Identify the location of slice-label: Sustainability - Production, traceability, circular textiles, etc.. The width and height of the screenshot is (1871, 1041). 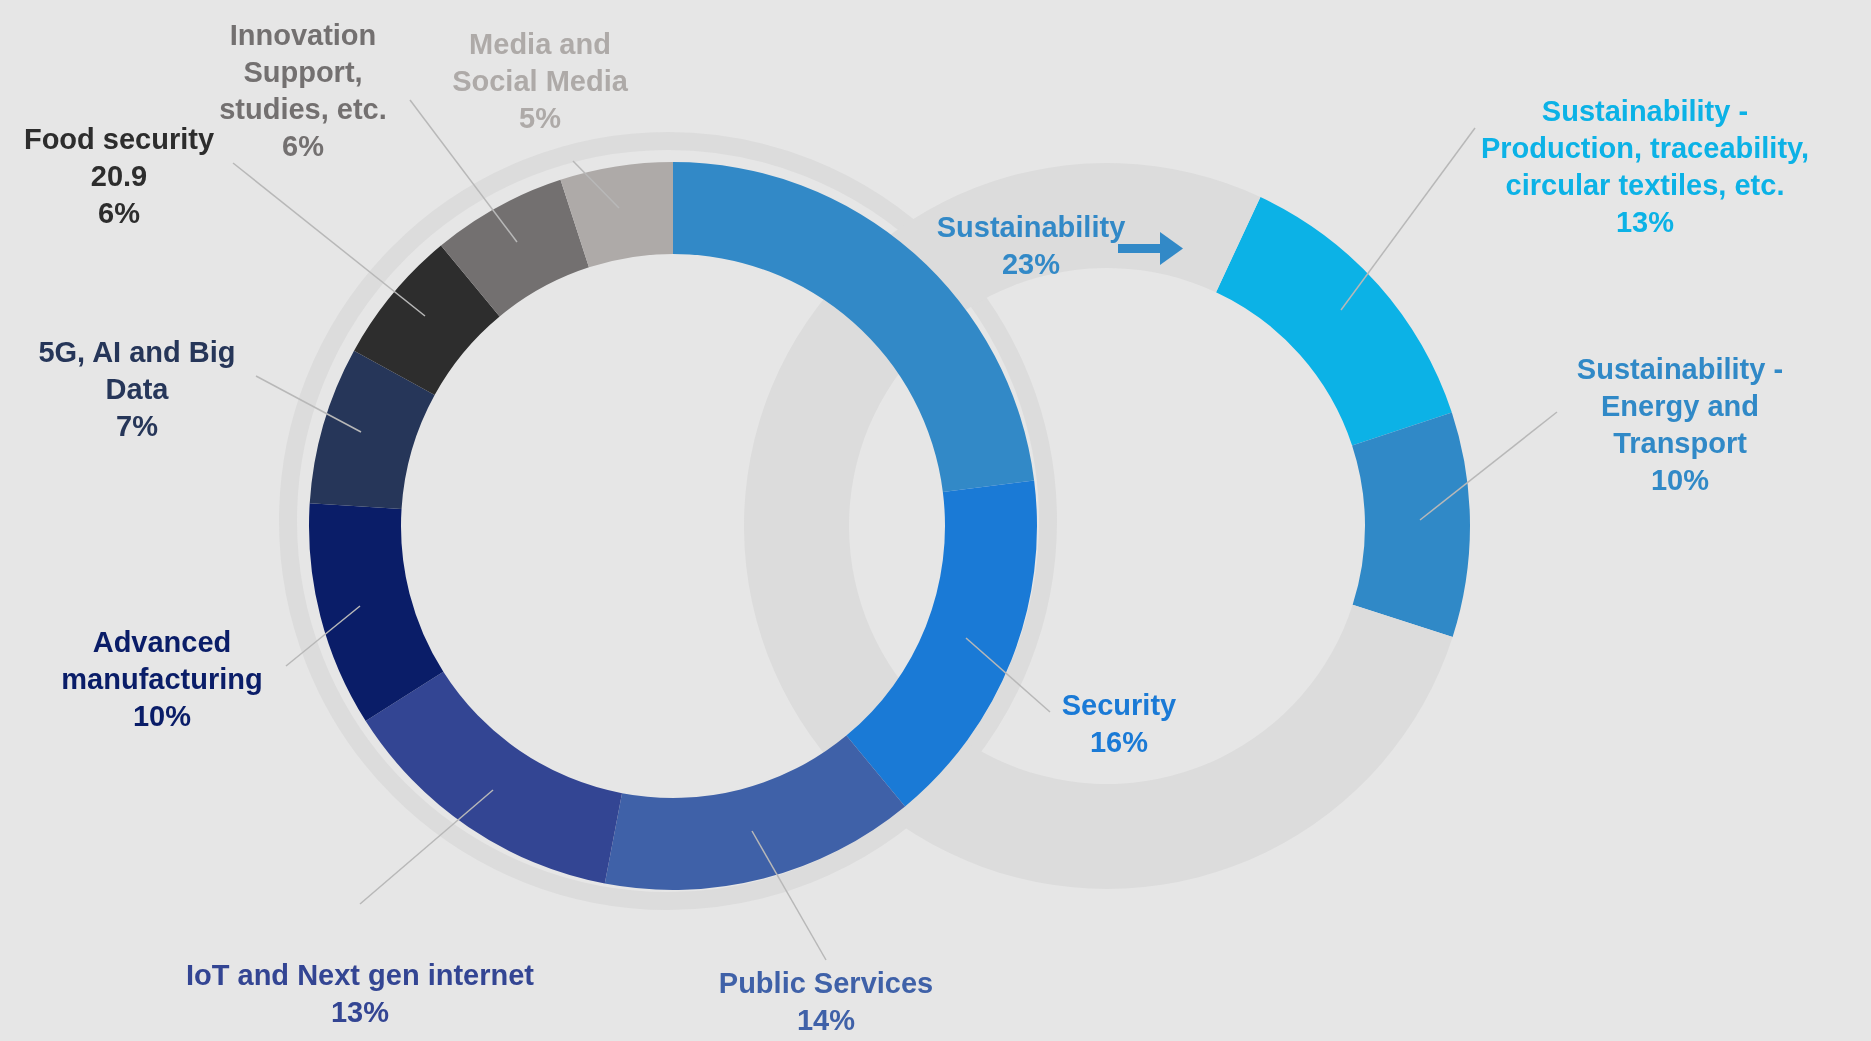
(1645, 147).